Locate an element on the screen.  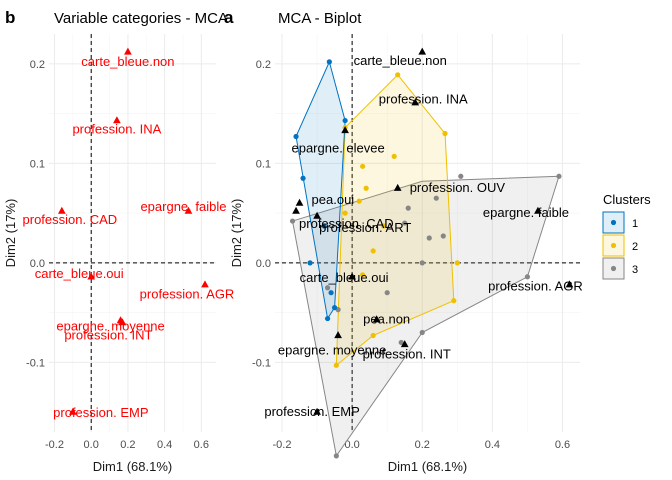
plot-title: Variable categories - MCA is located at coordinates (141, 18).